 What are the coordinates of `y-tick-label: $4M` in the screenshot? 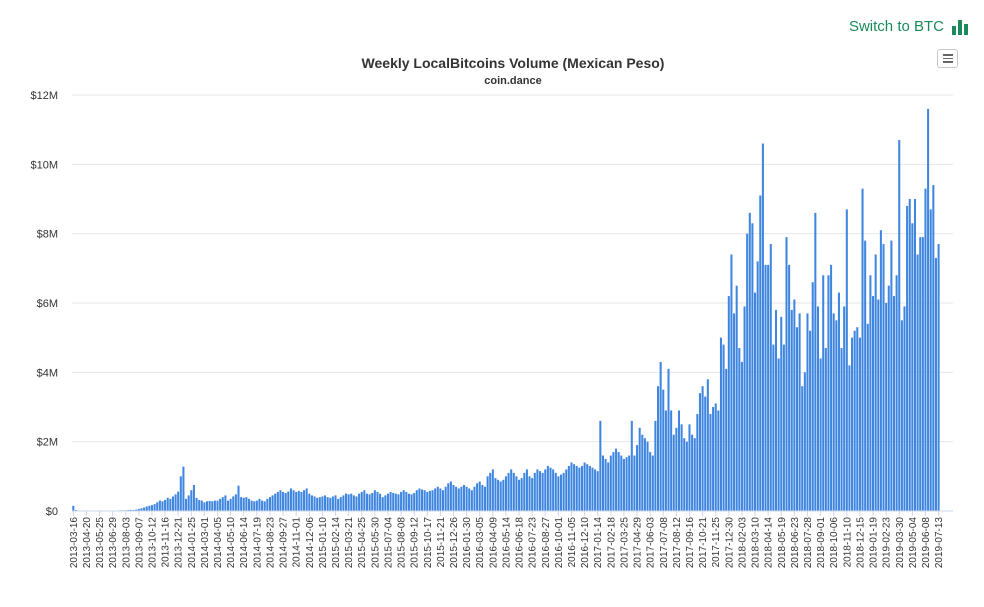 It's located at (47, 373).